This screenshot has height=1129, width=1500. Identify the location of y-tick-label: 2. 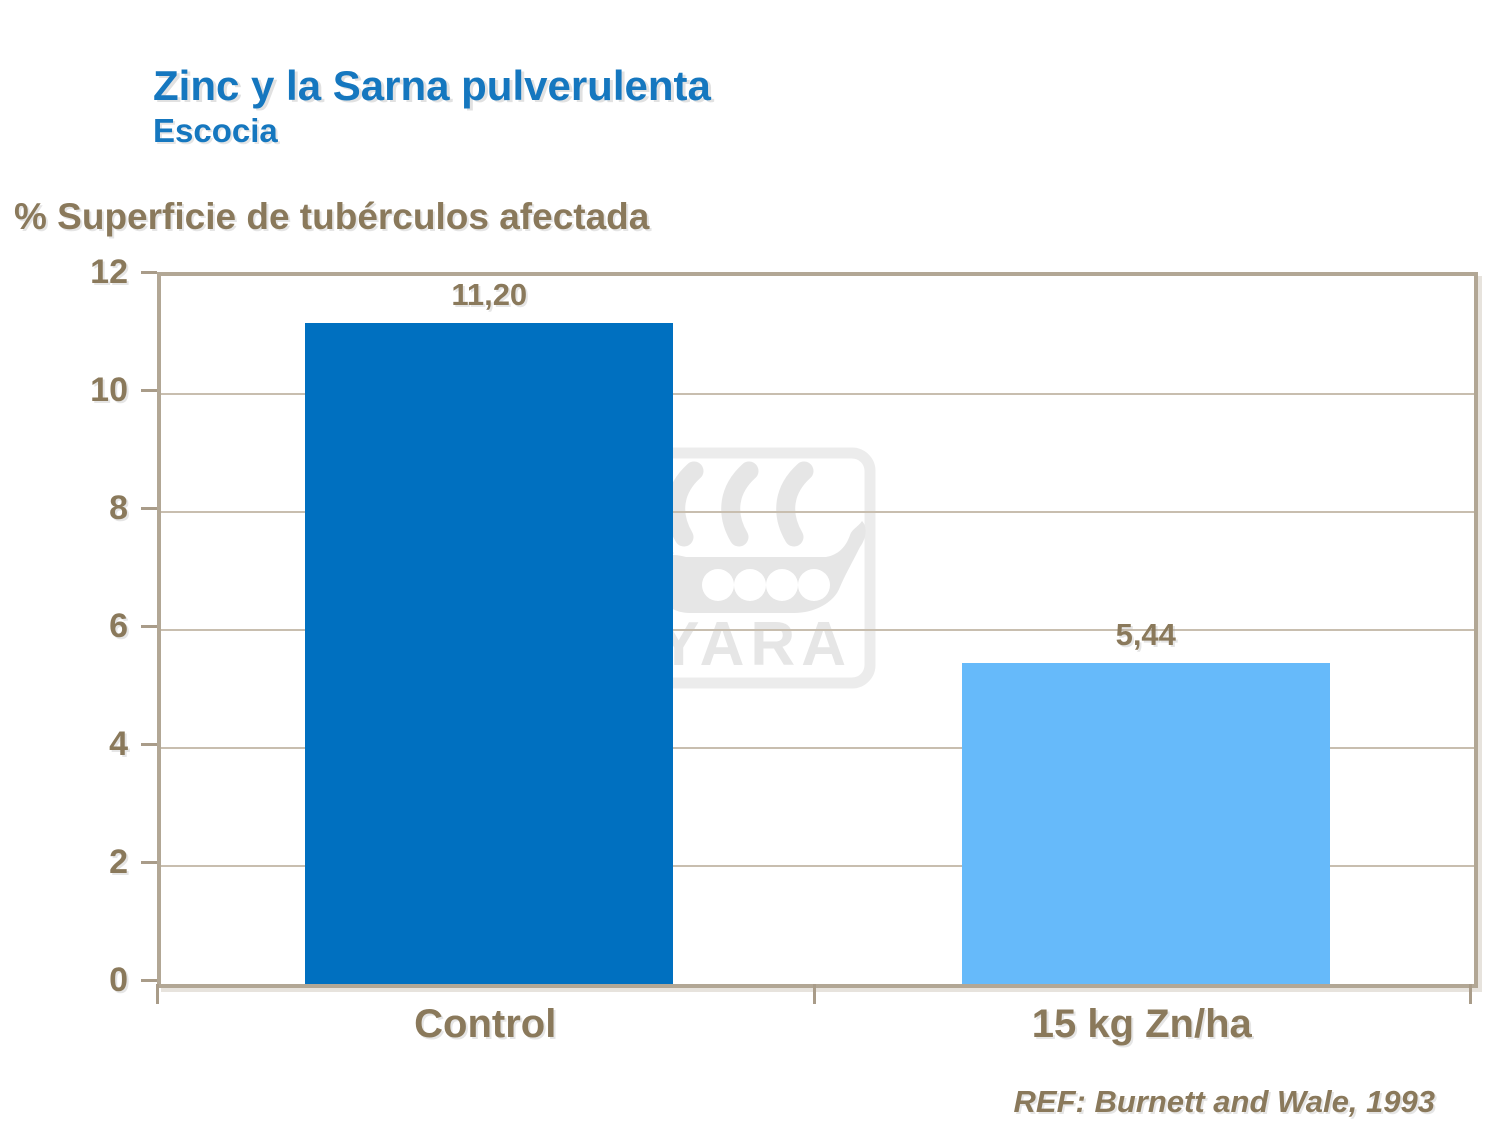
(118, 862).